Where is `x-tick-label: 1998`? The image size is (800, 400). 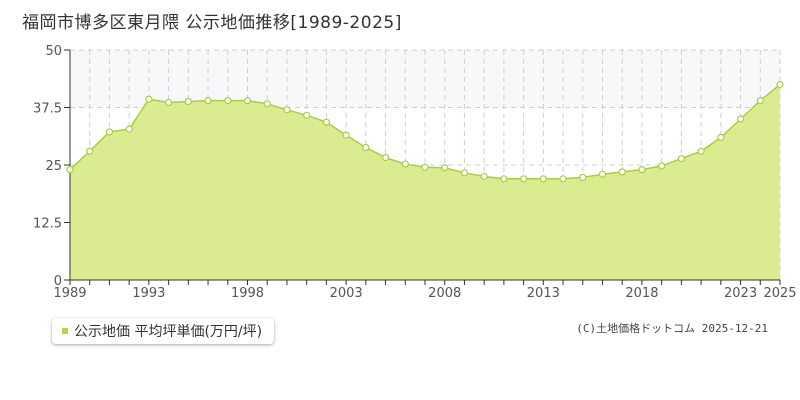 x-tick-label: 1998 is located at coordinates (247, 293).